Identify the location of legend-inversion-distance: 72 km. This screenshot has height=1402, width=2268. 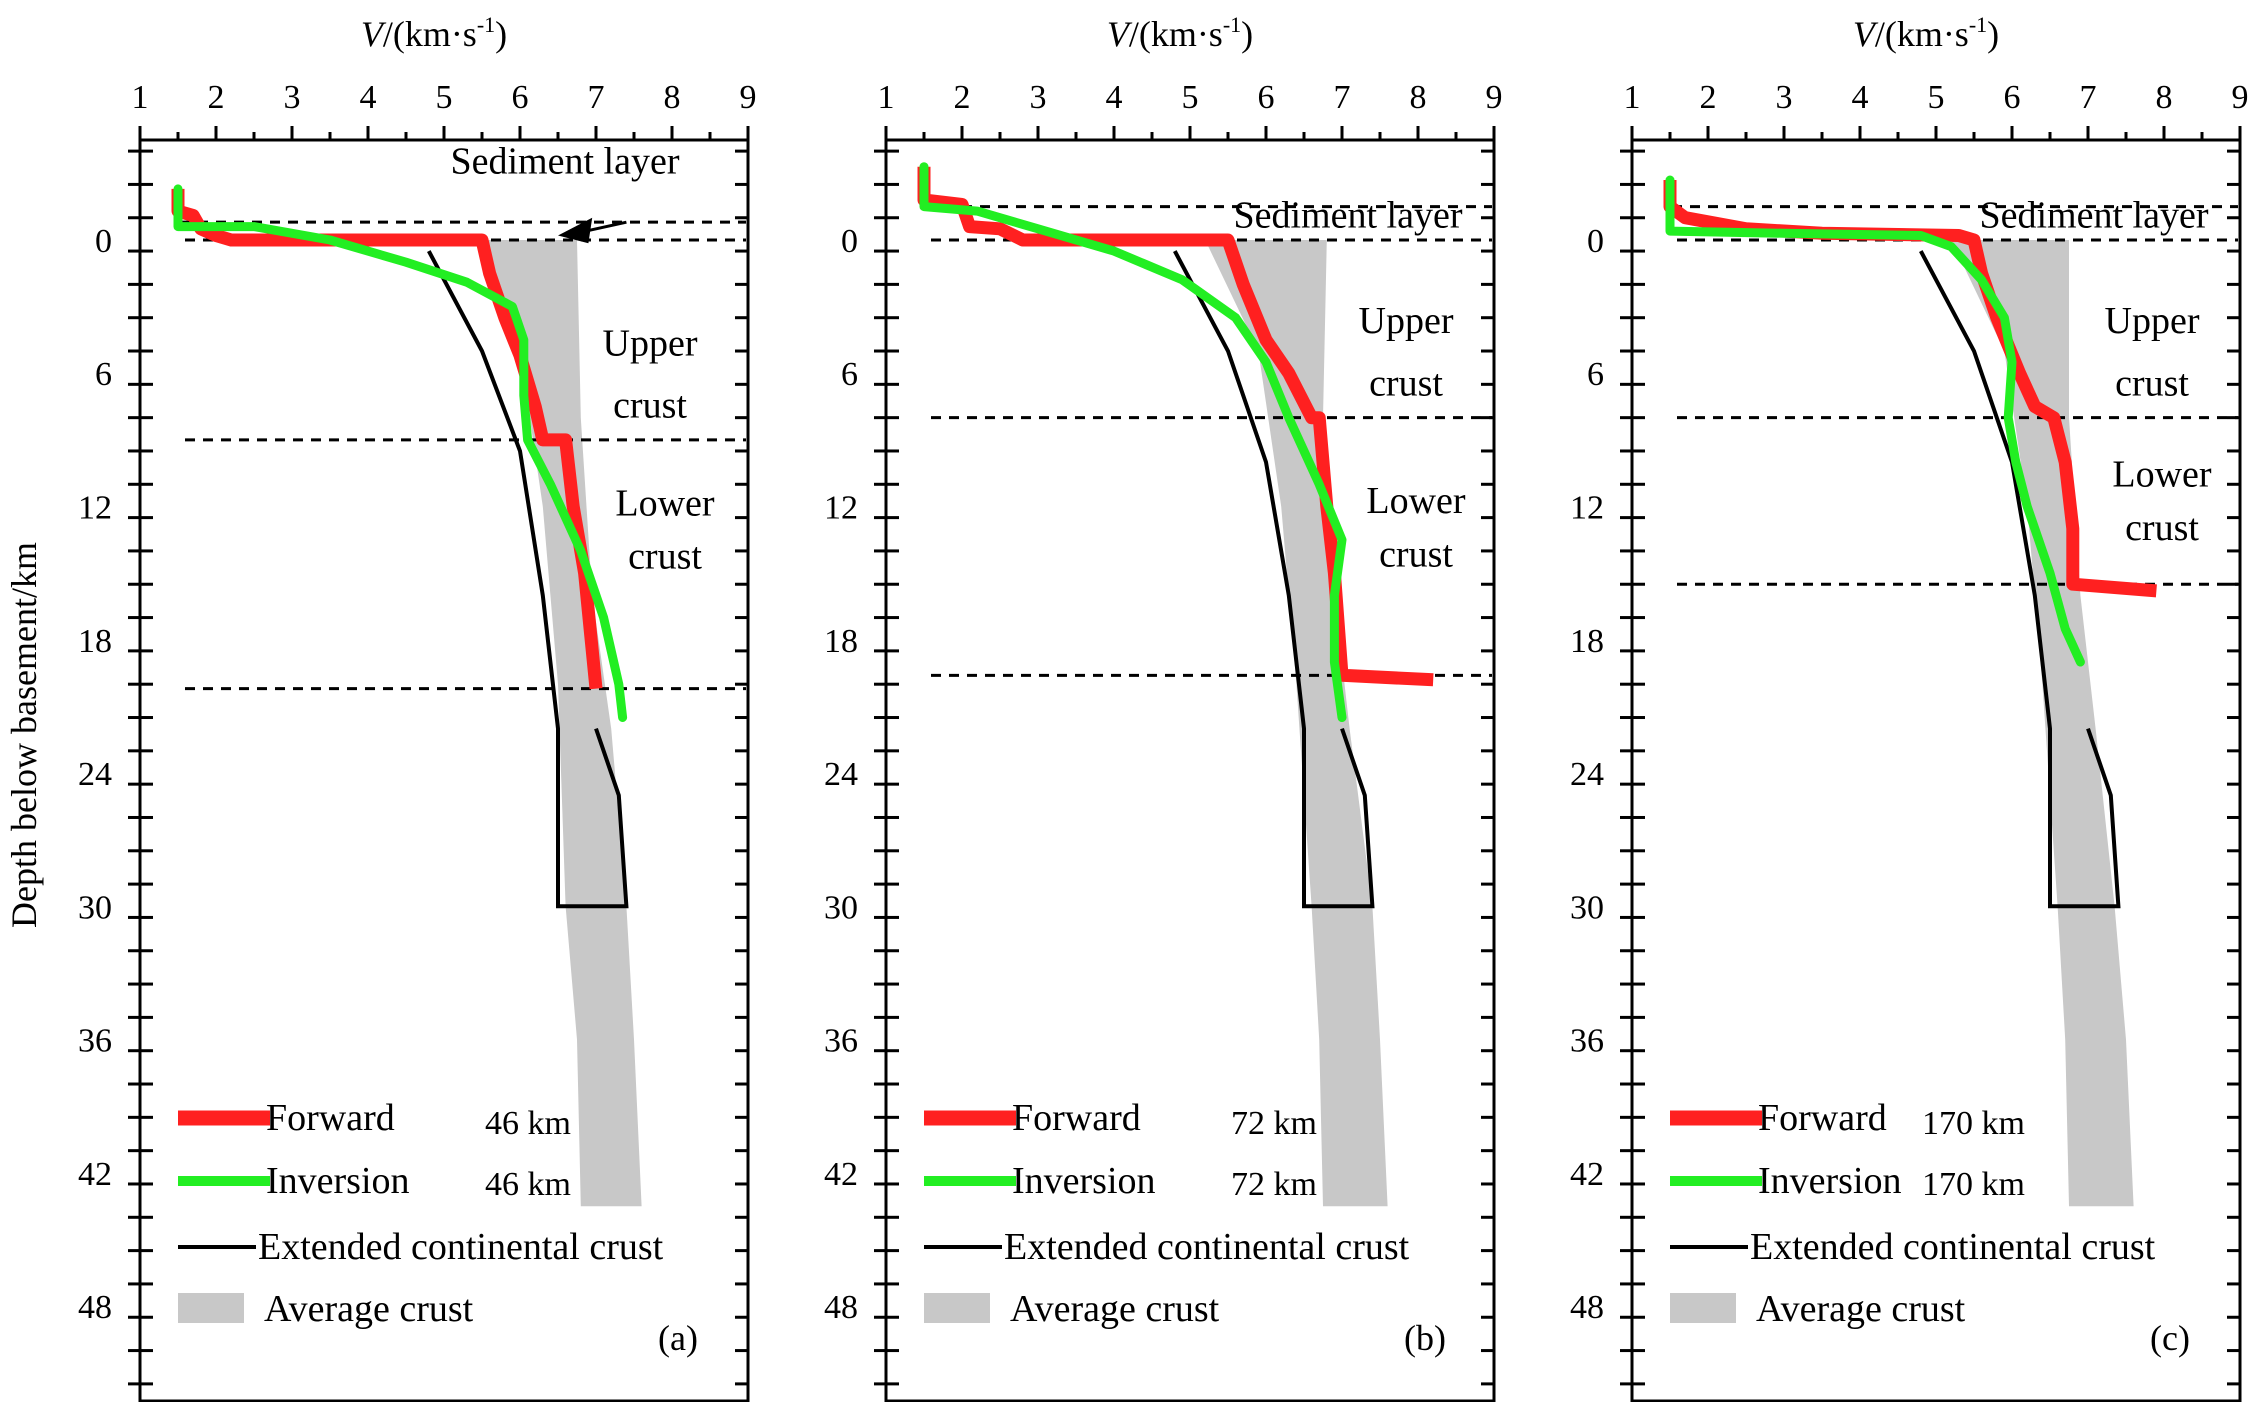
(1274, 1184).